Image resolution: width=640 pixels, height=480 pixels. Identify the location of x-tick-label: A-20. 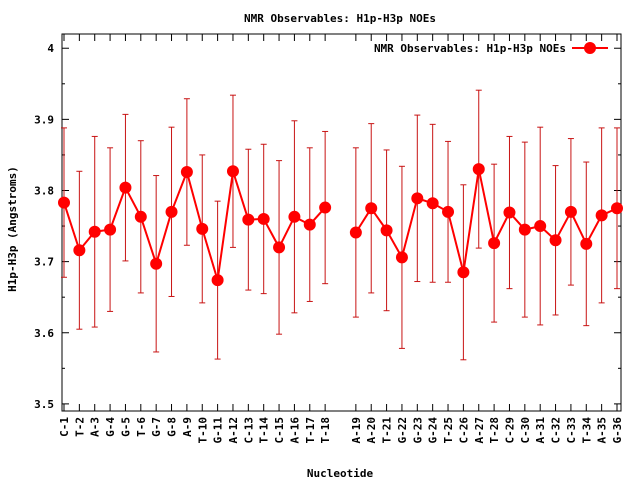
(371, 430).